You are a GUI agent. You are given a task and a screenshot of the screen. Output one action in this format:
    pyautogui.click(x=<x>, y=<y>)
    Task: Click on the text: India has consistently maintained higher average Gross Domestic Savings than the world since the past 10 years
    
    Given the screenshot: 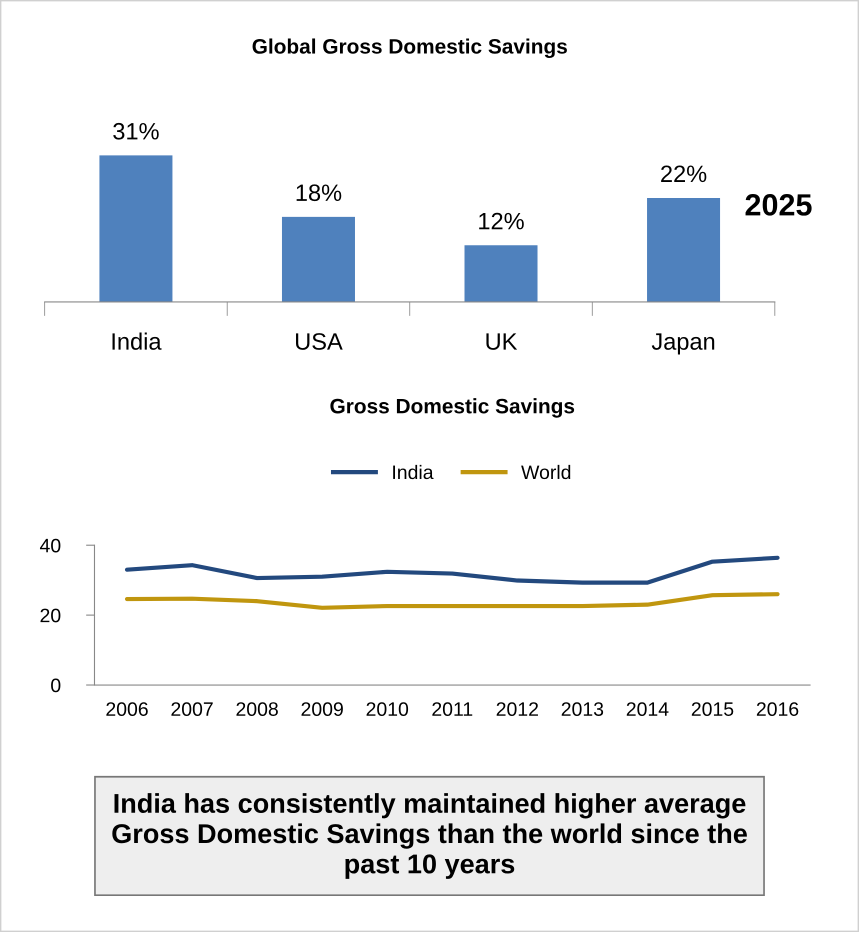 What is the action you would take?
    pyautogui.click(x=429, y=836)
    